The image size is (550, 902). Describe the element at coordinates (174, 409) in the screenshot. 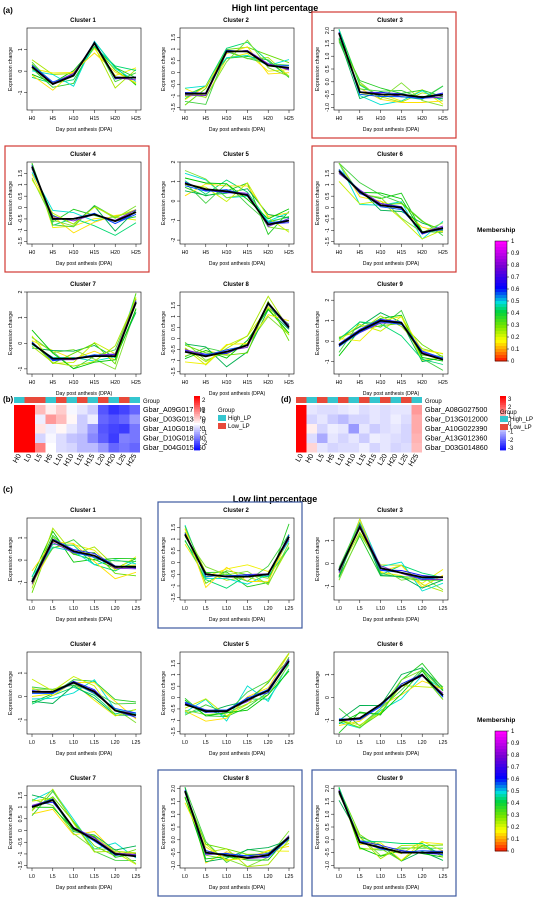

I see `gene-label: Gbar_A09G017180` at that location.